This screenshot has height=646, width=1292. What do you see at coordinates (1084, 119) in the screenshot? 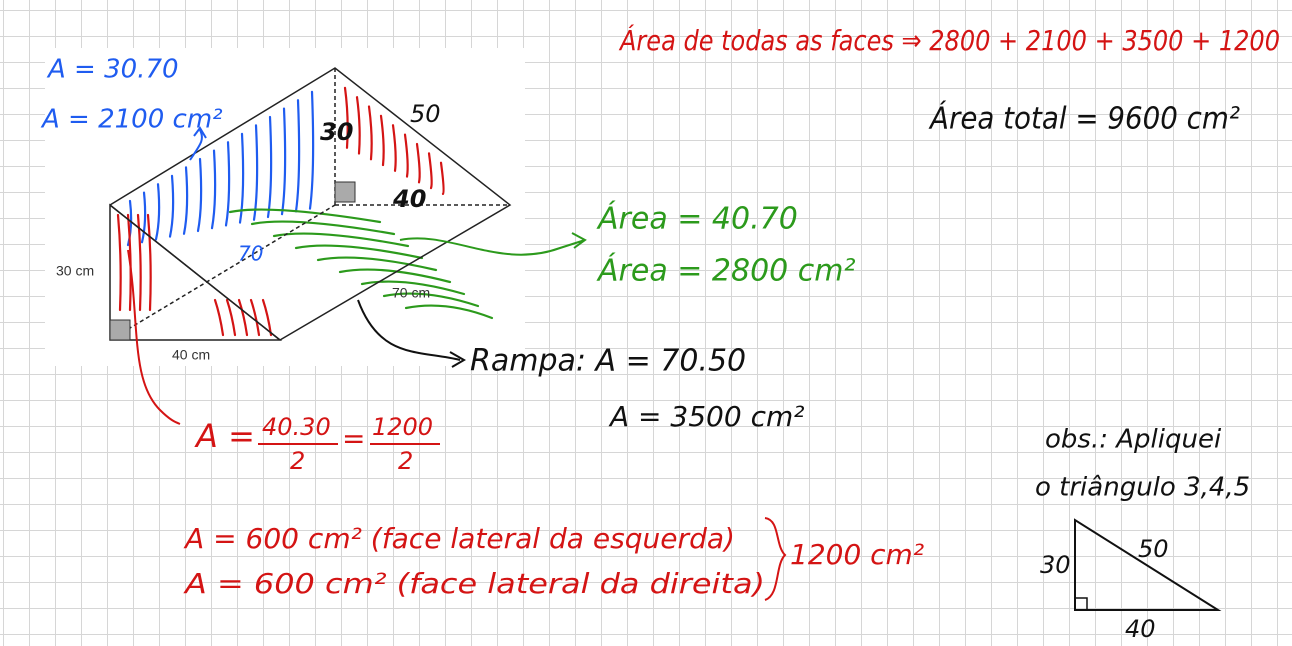
I see `total-area: Área total = 9600 cm²` at bounding box center [1084, 119].